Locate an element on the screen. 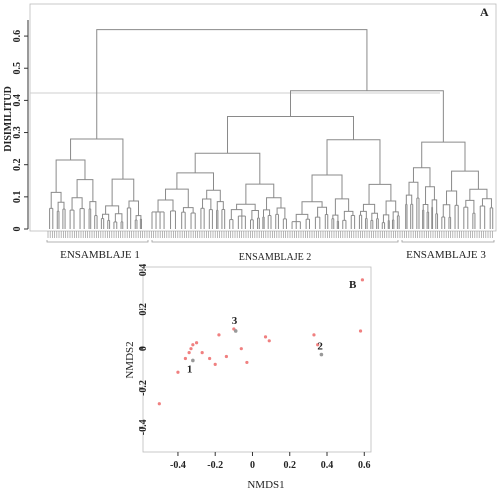 The height and width of the screenshot is (494, 501). panel-b-y-ticks: 0.4 0.2 0 -0.2 -0.4 is located at coordinates (143, 350).